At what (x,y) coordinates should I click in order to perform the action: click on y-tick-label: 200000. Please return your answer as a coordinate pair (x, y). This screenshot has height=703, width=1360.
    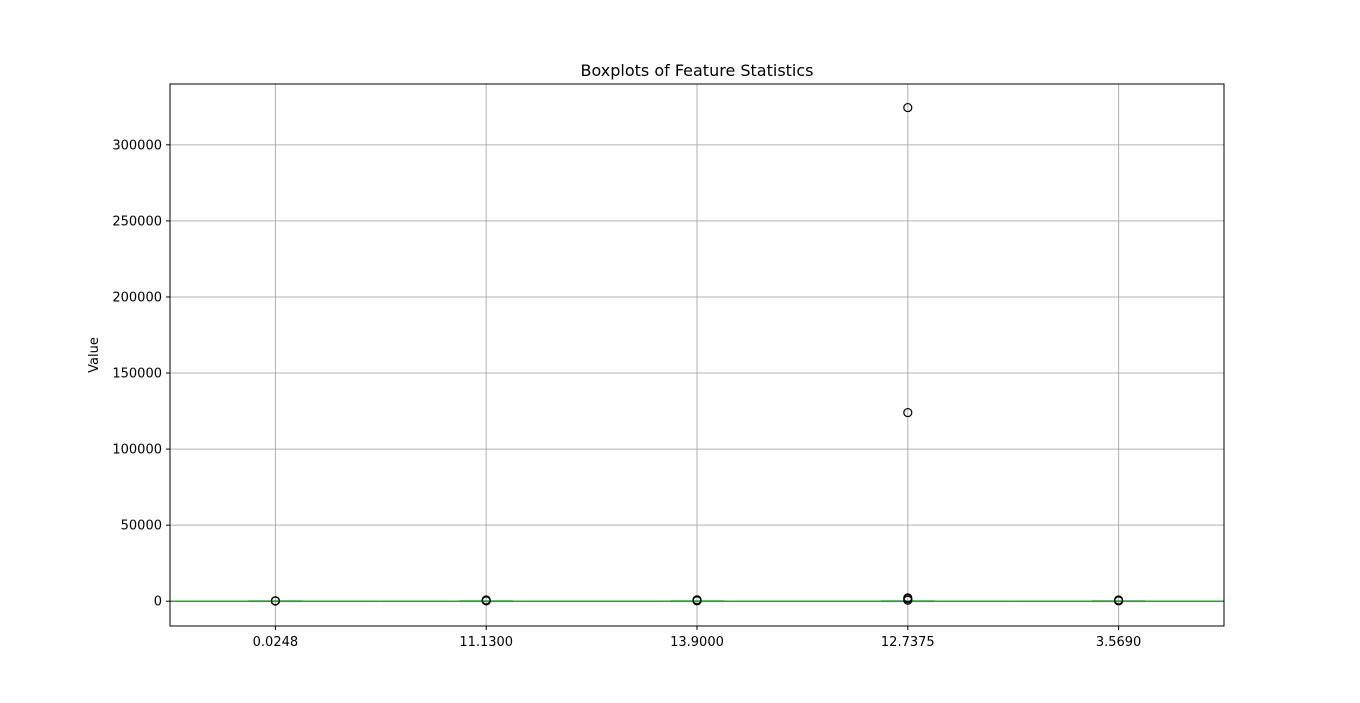
    Looking at the image, I should click on (137, 297).